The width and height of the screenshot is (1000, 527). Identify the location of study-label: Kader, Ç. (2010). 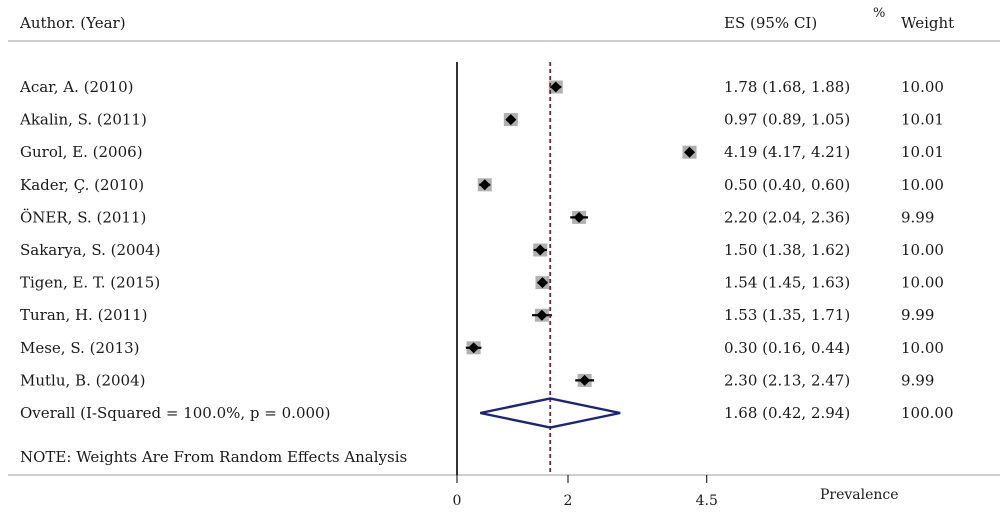
(82, 185).